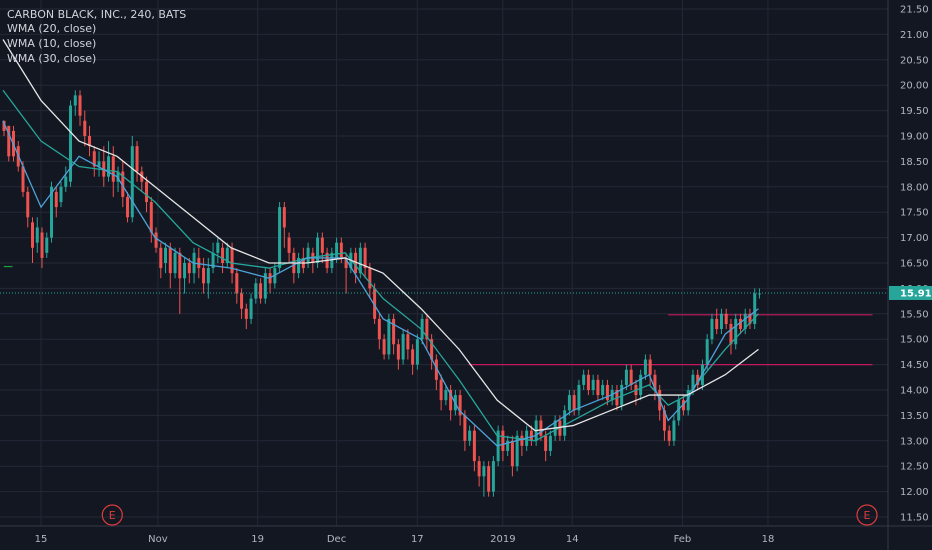 This screenshot has width=932, height=550. Describe the element at coordinates (51, 28) in the screenshot. I see `legend-wma-20: WMA (20, close)` at that location.